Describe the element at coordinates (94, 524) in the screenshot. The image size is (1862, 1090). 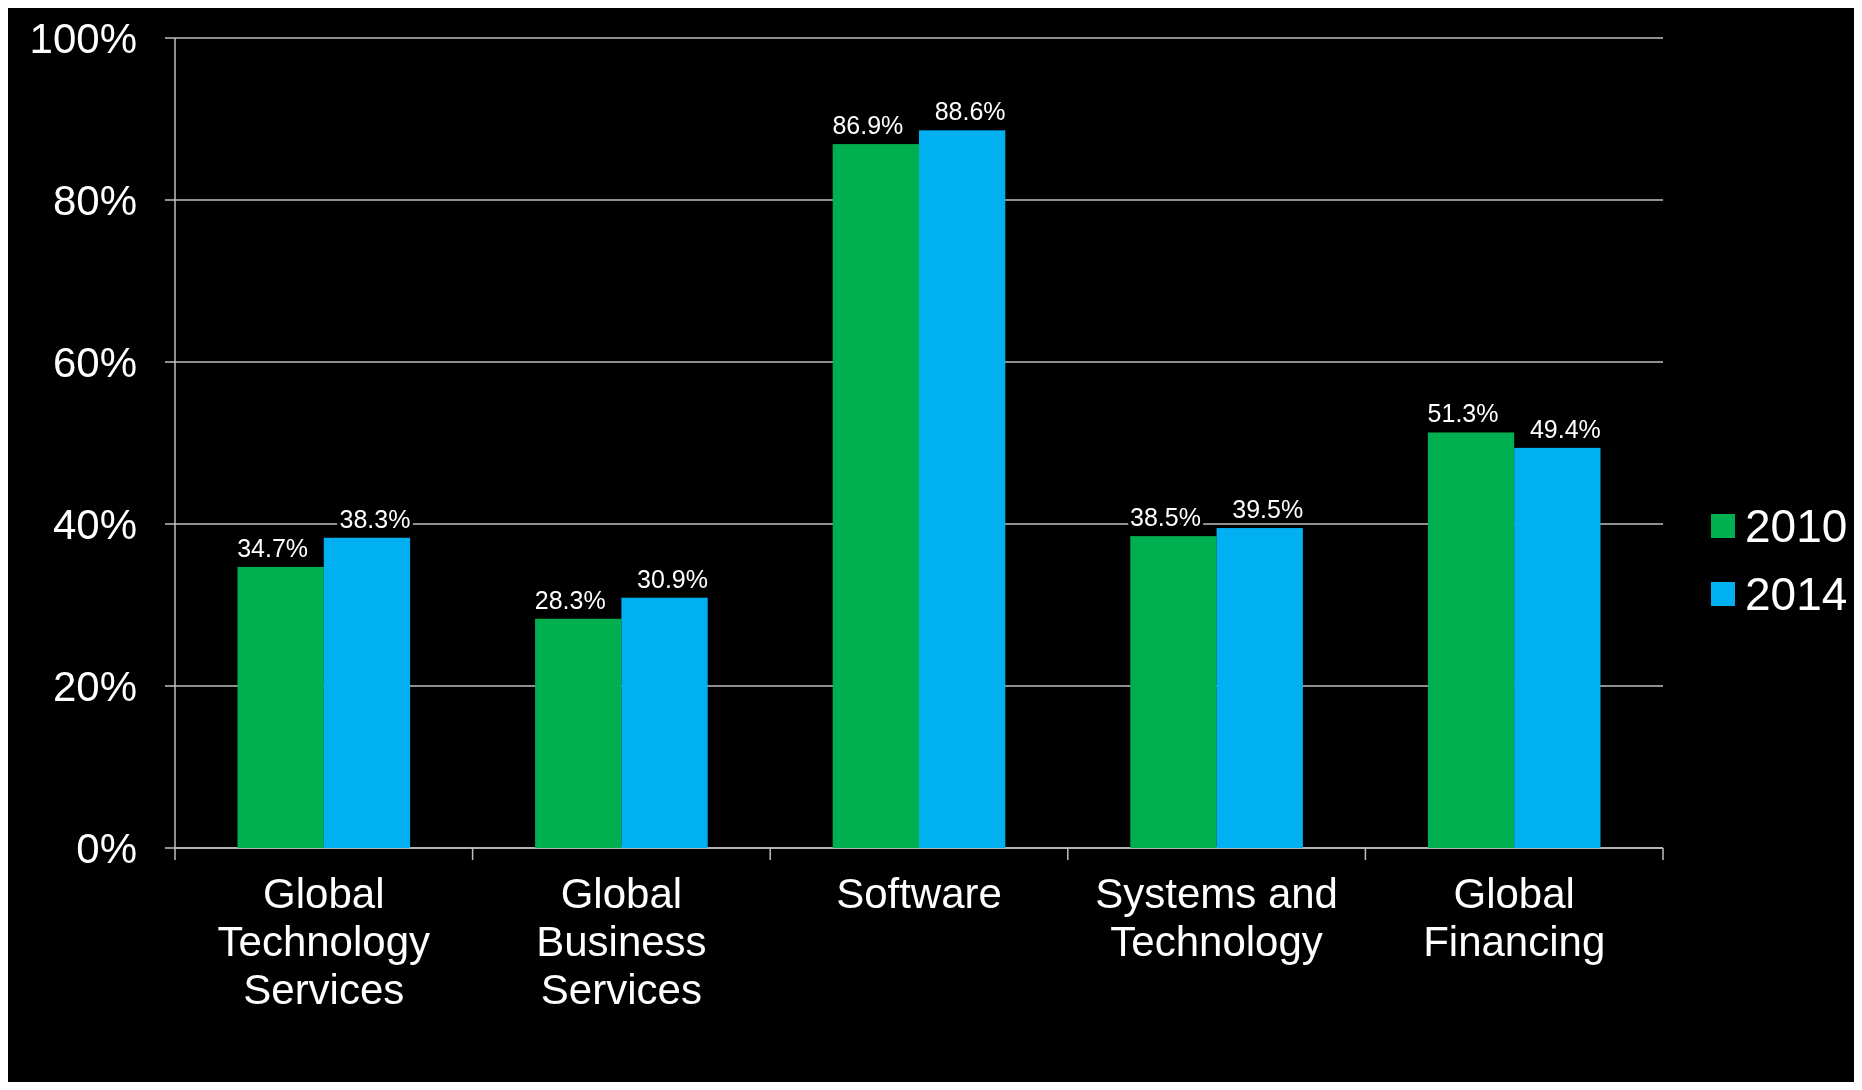
I see `y-tick-label: 40%` at that location.